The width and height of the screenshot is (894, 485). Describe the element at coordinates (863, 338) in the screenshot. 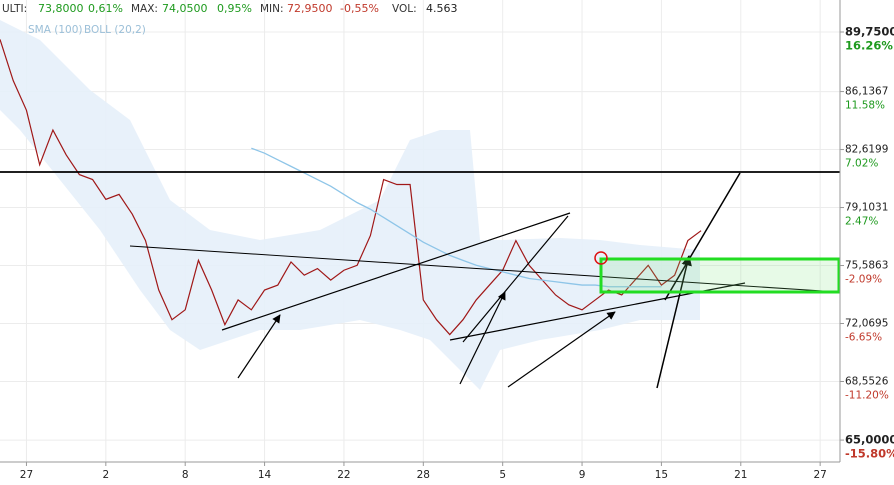

I see `y2-tick-label: -6.65%` at that location.